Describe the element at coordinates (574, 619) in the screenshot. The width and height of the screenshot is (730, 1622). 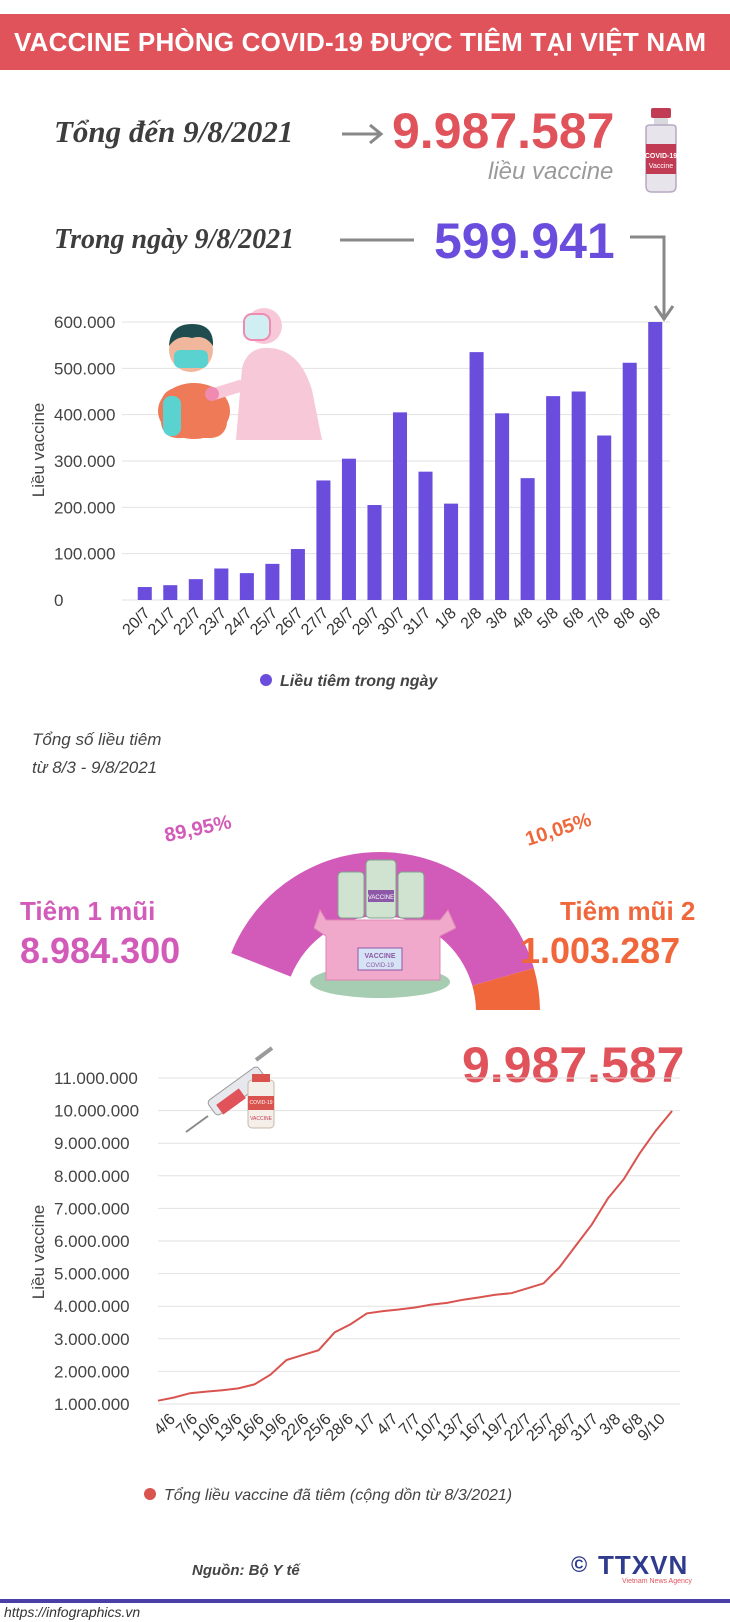
I see `bar-x-tick: 6/8` at that location.